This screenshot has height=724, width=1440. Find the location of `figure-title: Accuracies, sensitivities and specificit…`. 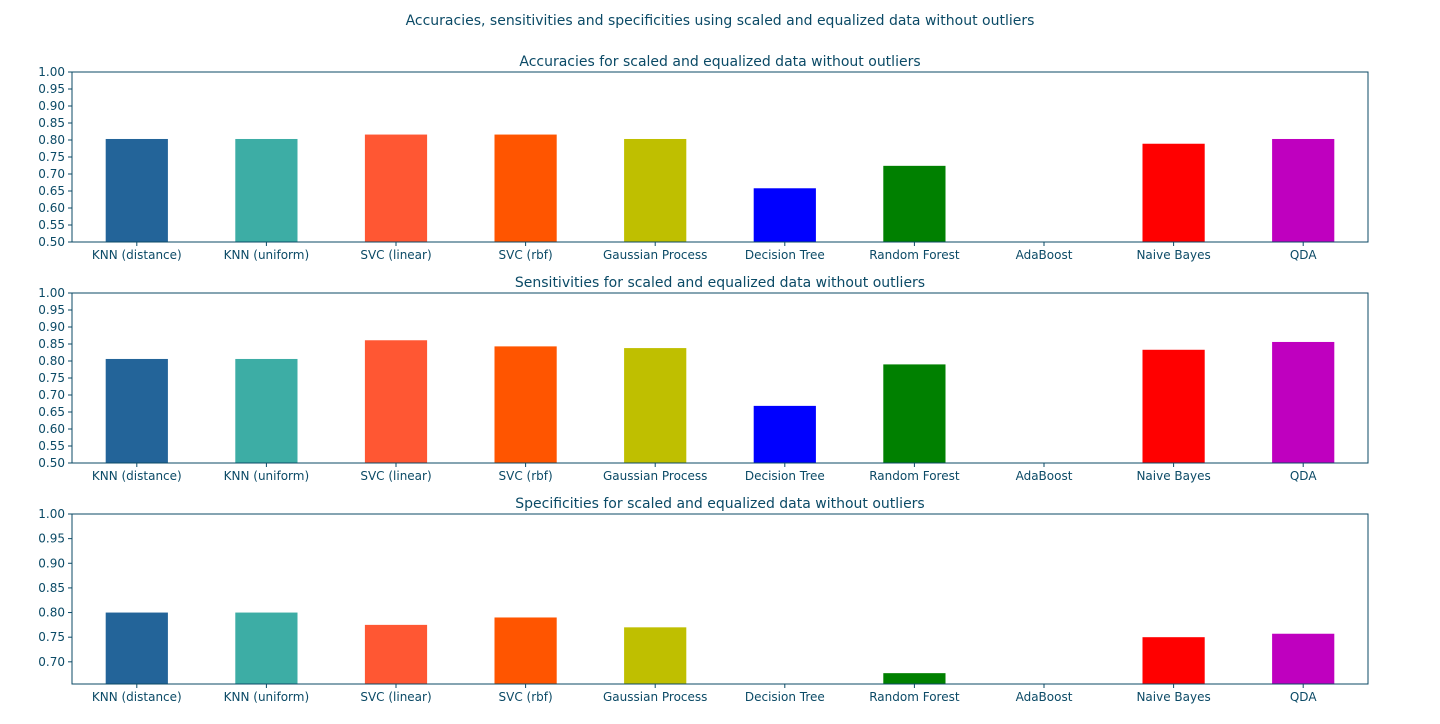

figure-title: Accuracies, sensitivities and specificit… is located at coordinates (720, 21).